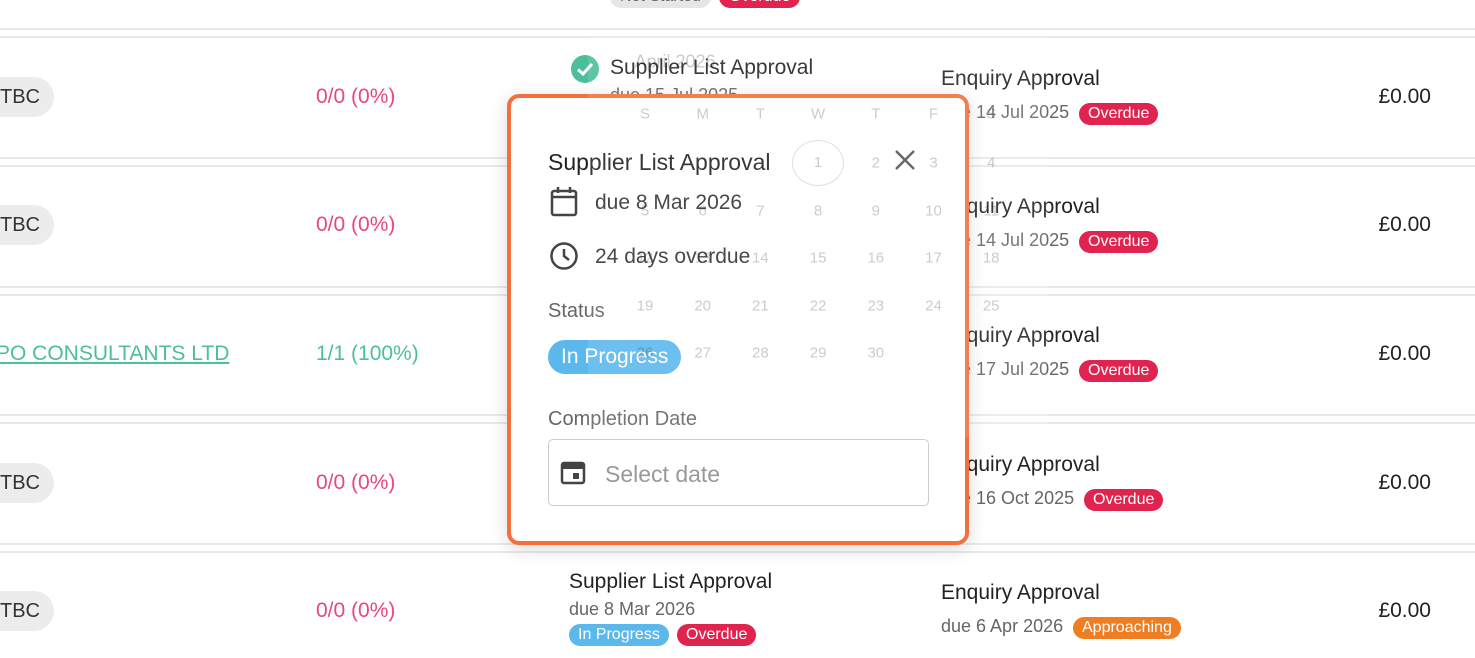 The height and width of the screenshot is (658, 1475). What do you see at coordinates (669, 202) in the screenshot?
I see `popup-due: due 8 Mar 2026` at bounding box center [669, 202].